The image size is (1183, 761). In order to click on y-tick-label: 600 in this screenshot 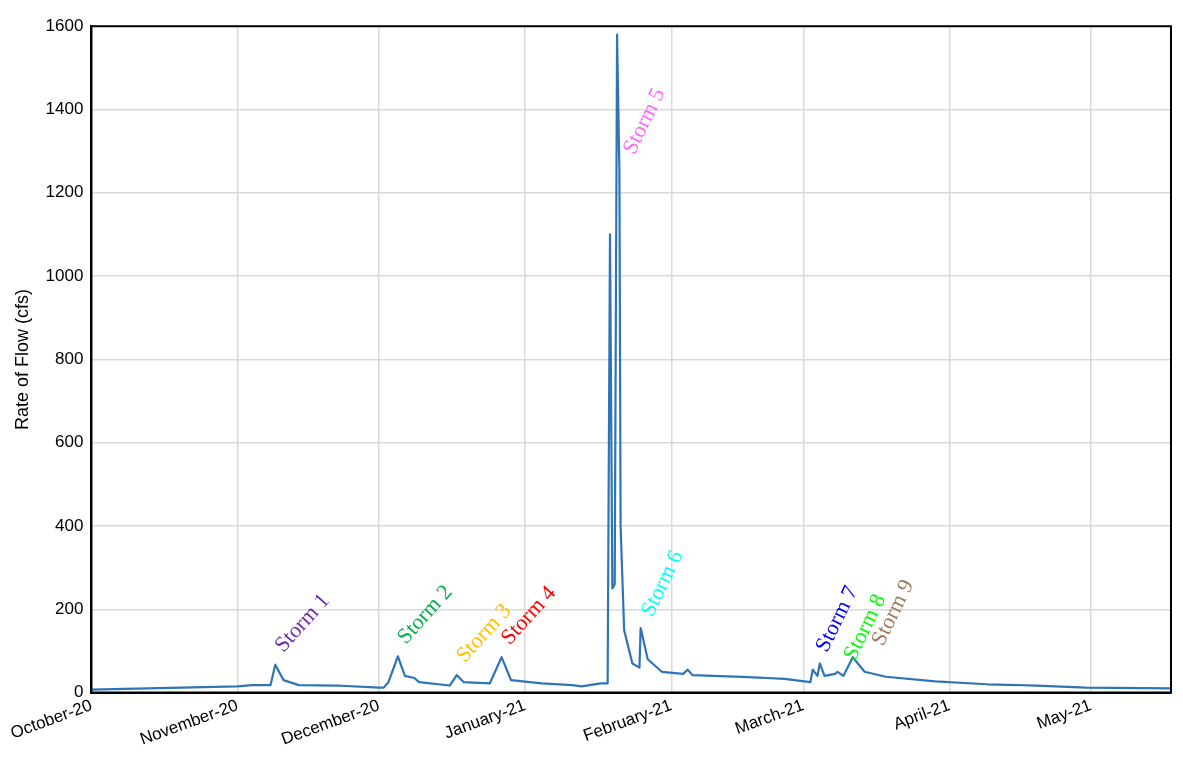, I will do `click(69, 442)`.